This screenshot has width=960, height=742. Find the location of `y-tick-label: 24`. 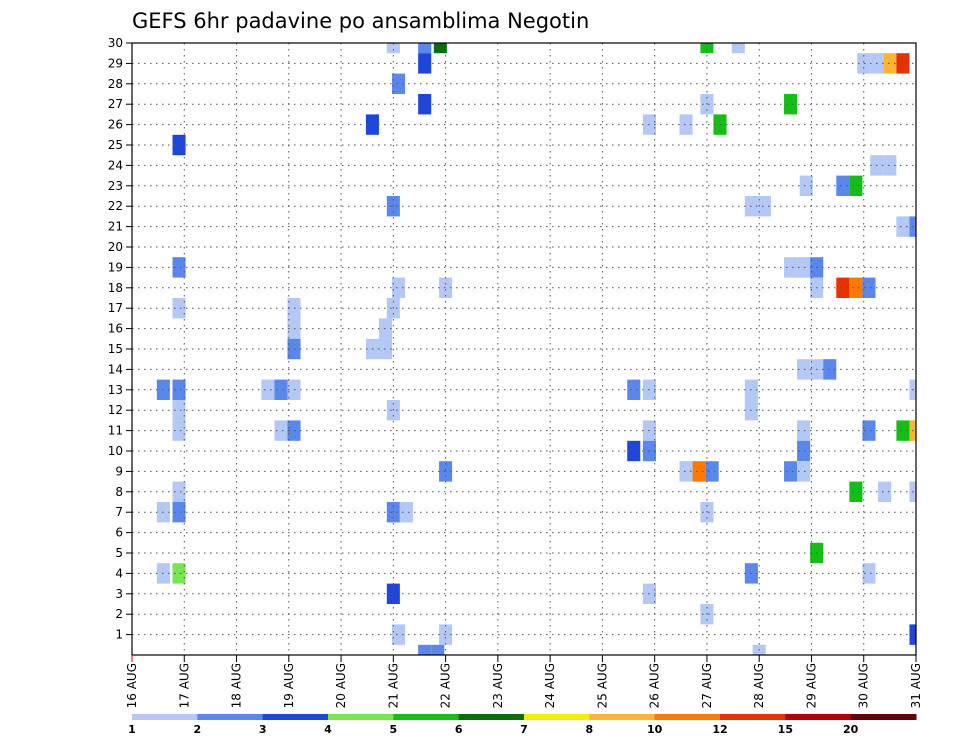

y-tick-label: 24 is located at coordinates (115, 165).